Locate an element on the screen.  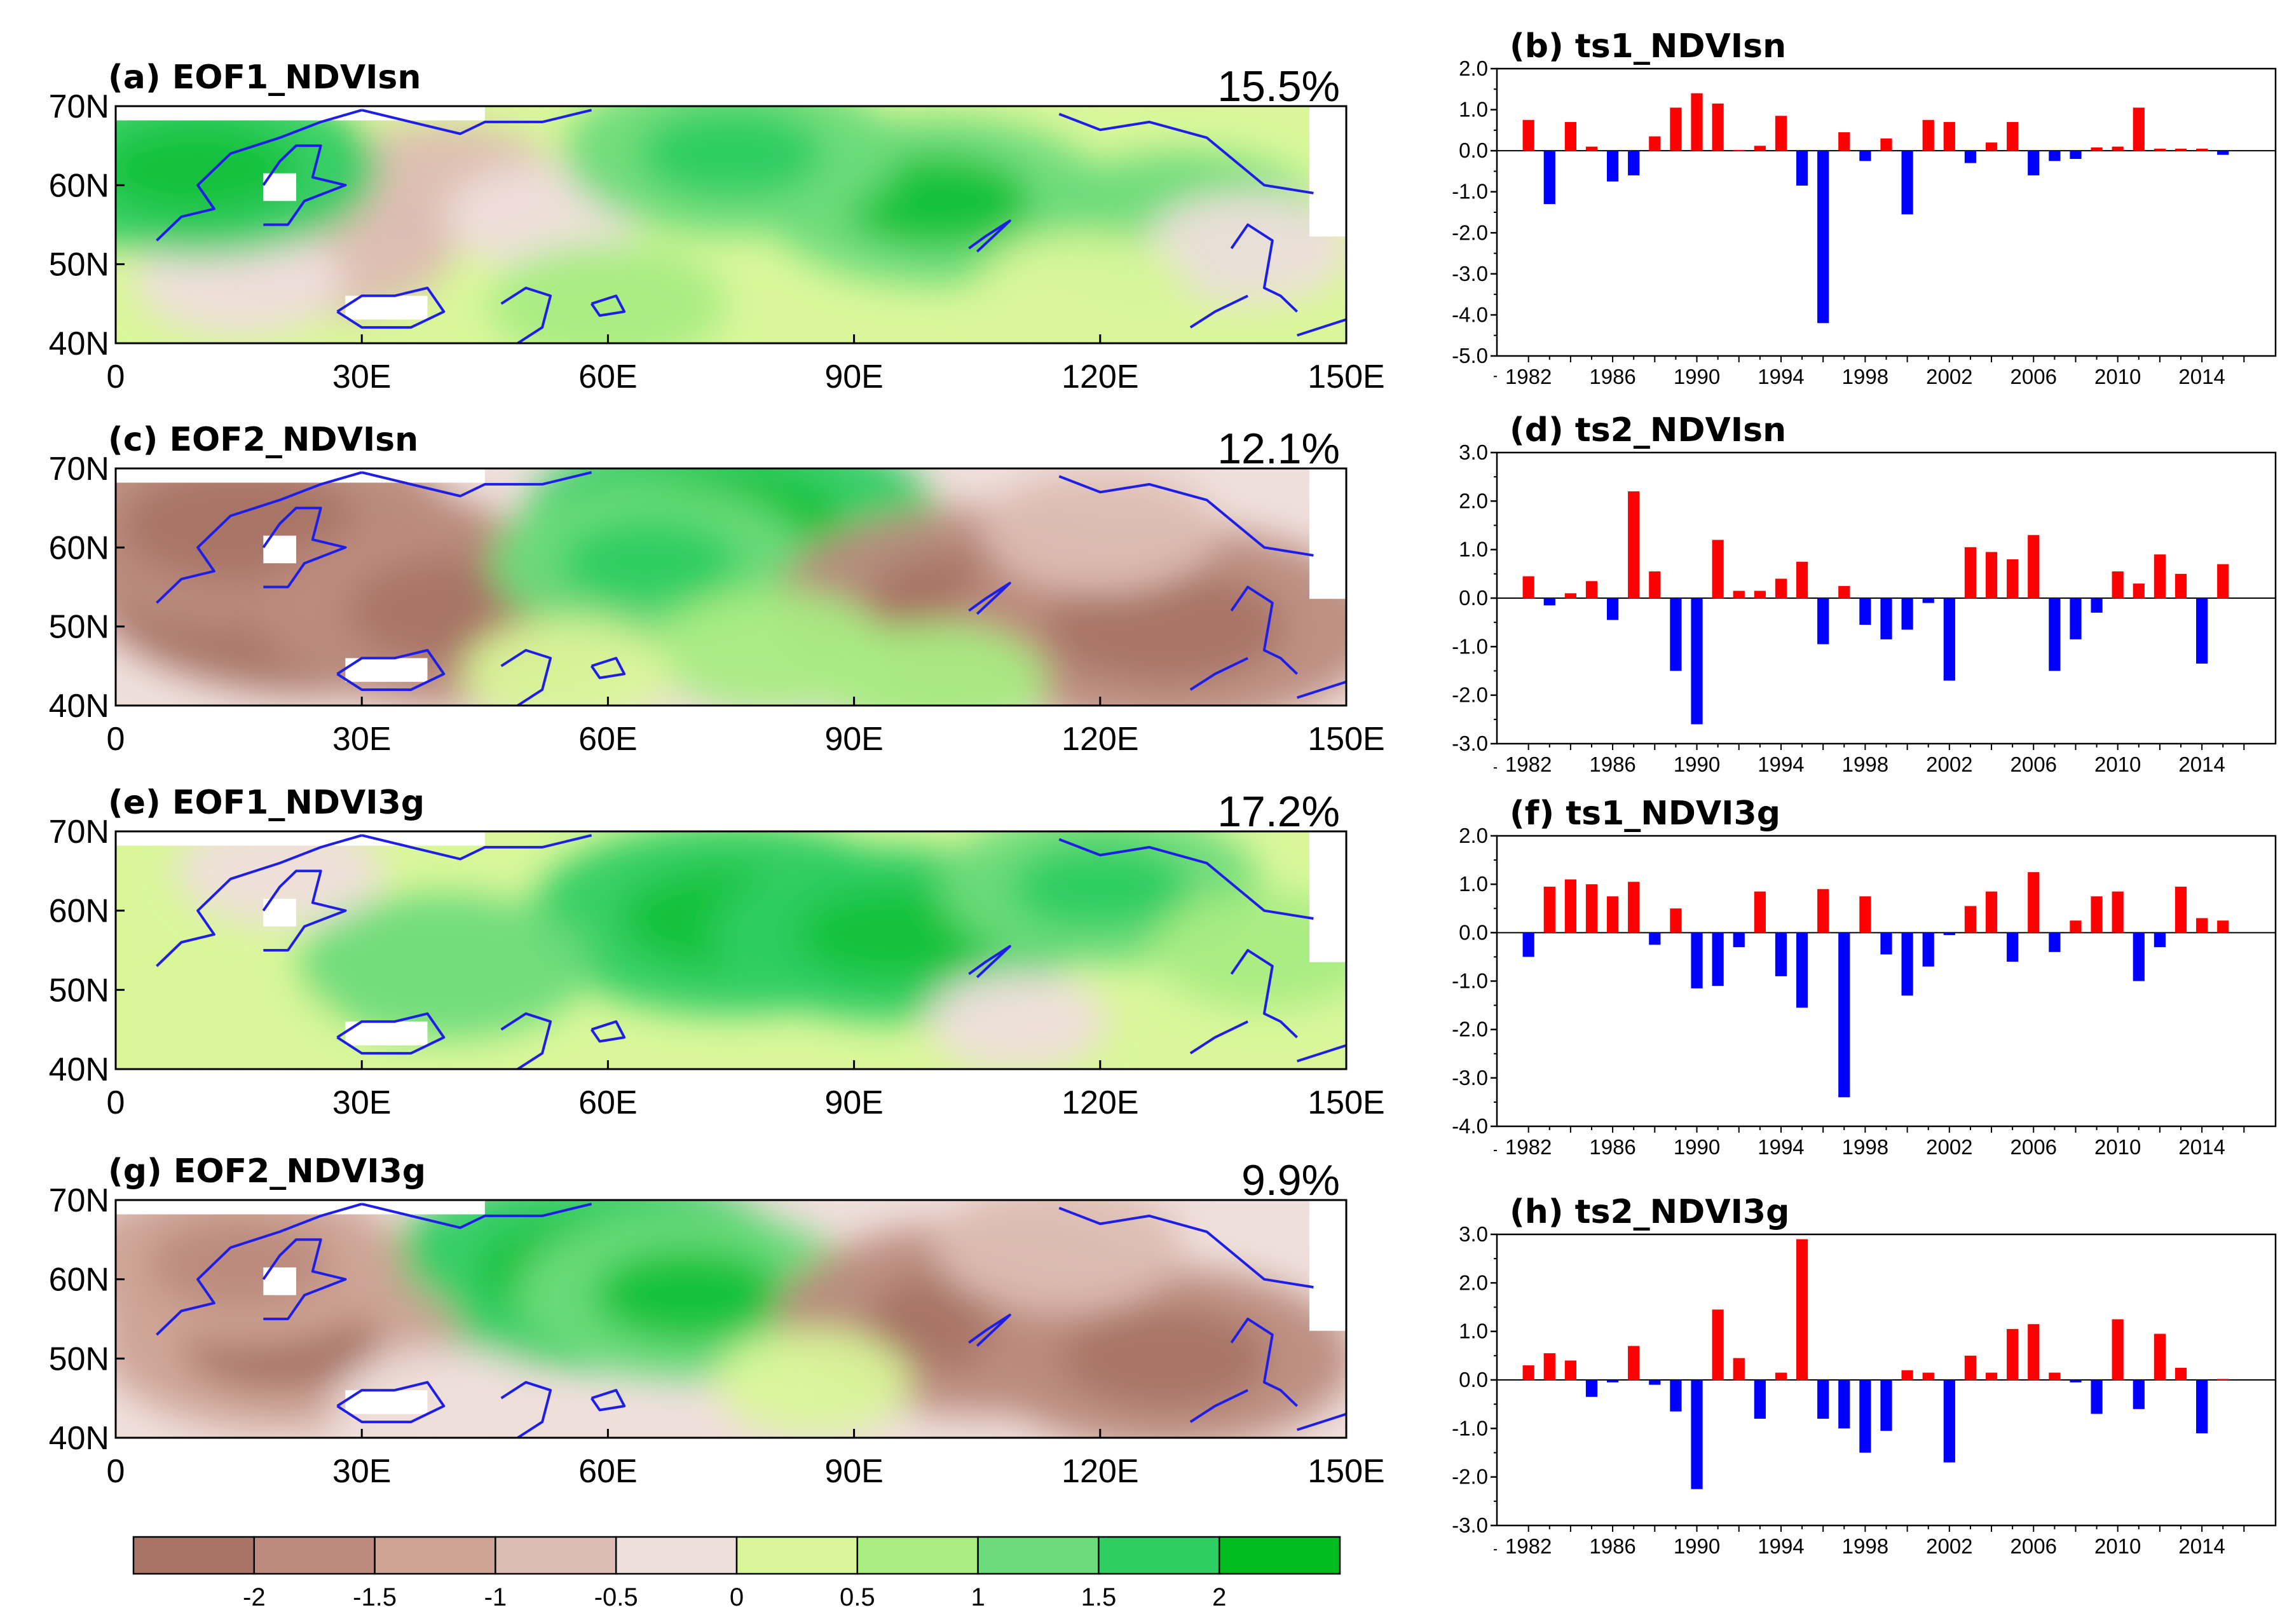
colorbar-label: -1.5 is located at coordinates (375, 1597).